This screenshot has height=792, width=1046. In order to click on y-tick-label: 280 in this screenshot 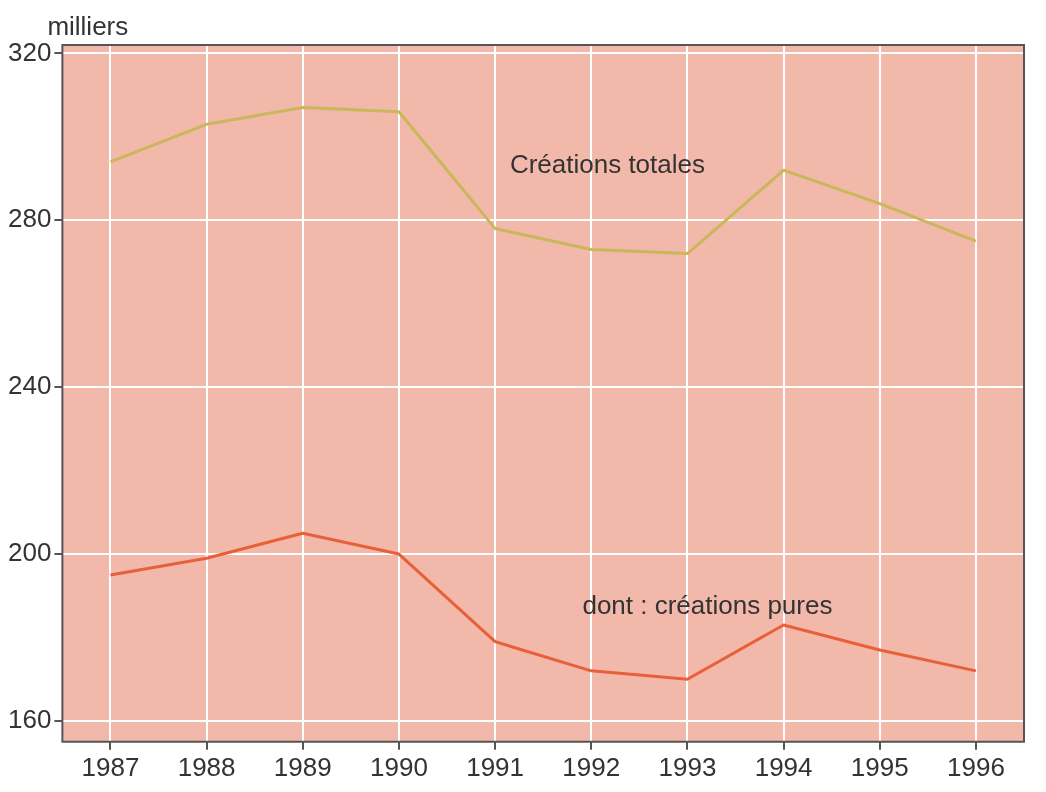, I will do `click(29, 218)`.